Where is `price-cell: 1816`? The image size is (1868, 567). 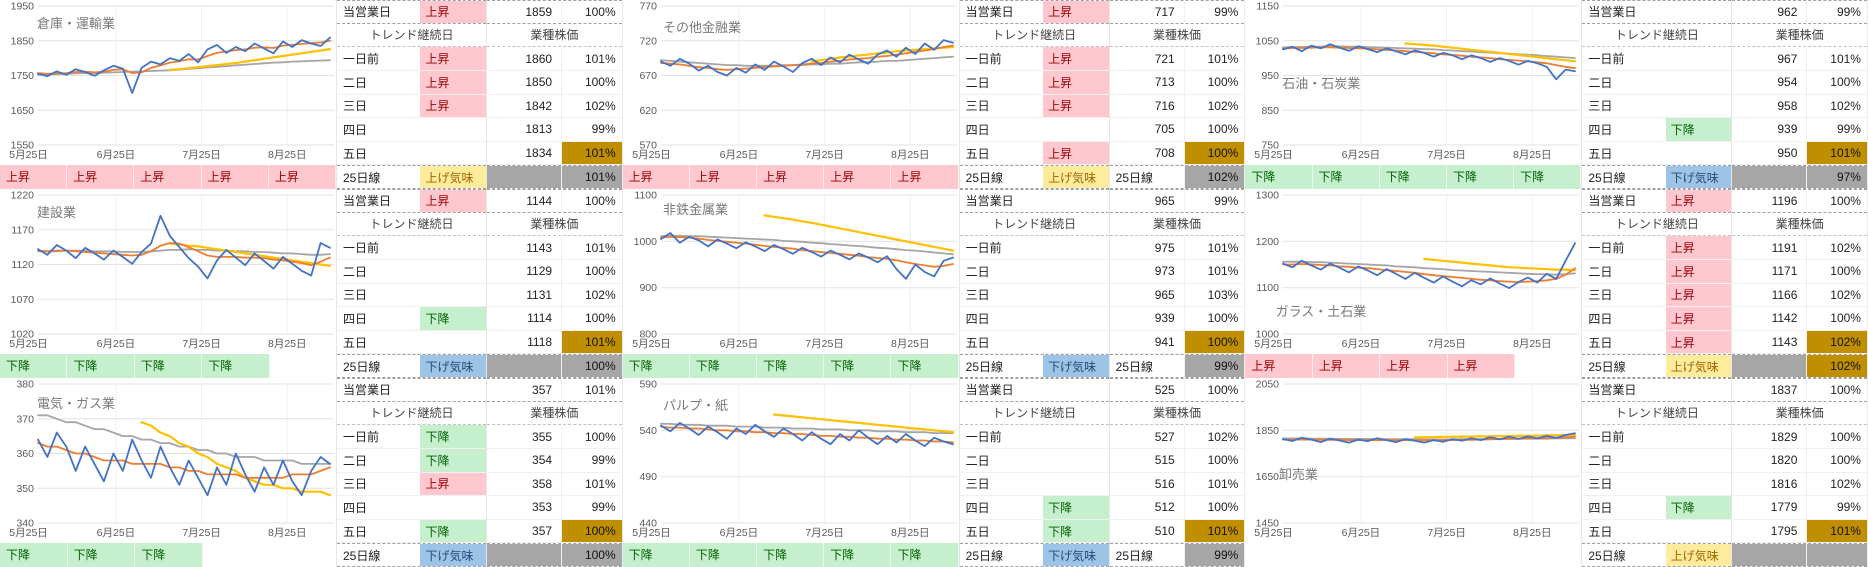 price-cell: 1816 is located at coordinates (1784, 483).